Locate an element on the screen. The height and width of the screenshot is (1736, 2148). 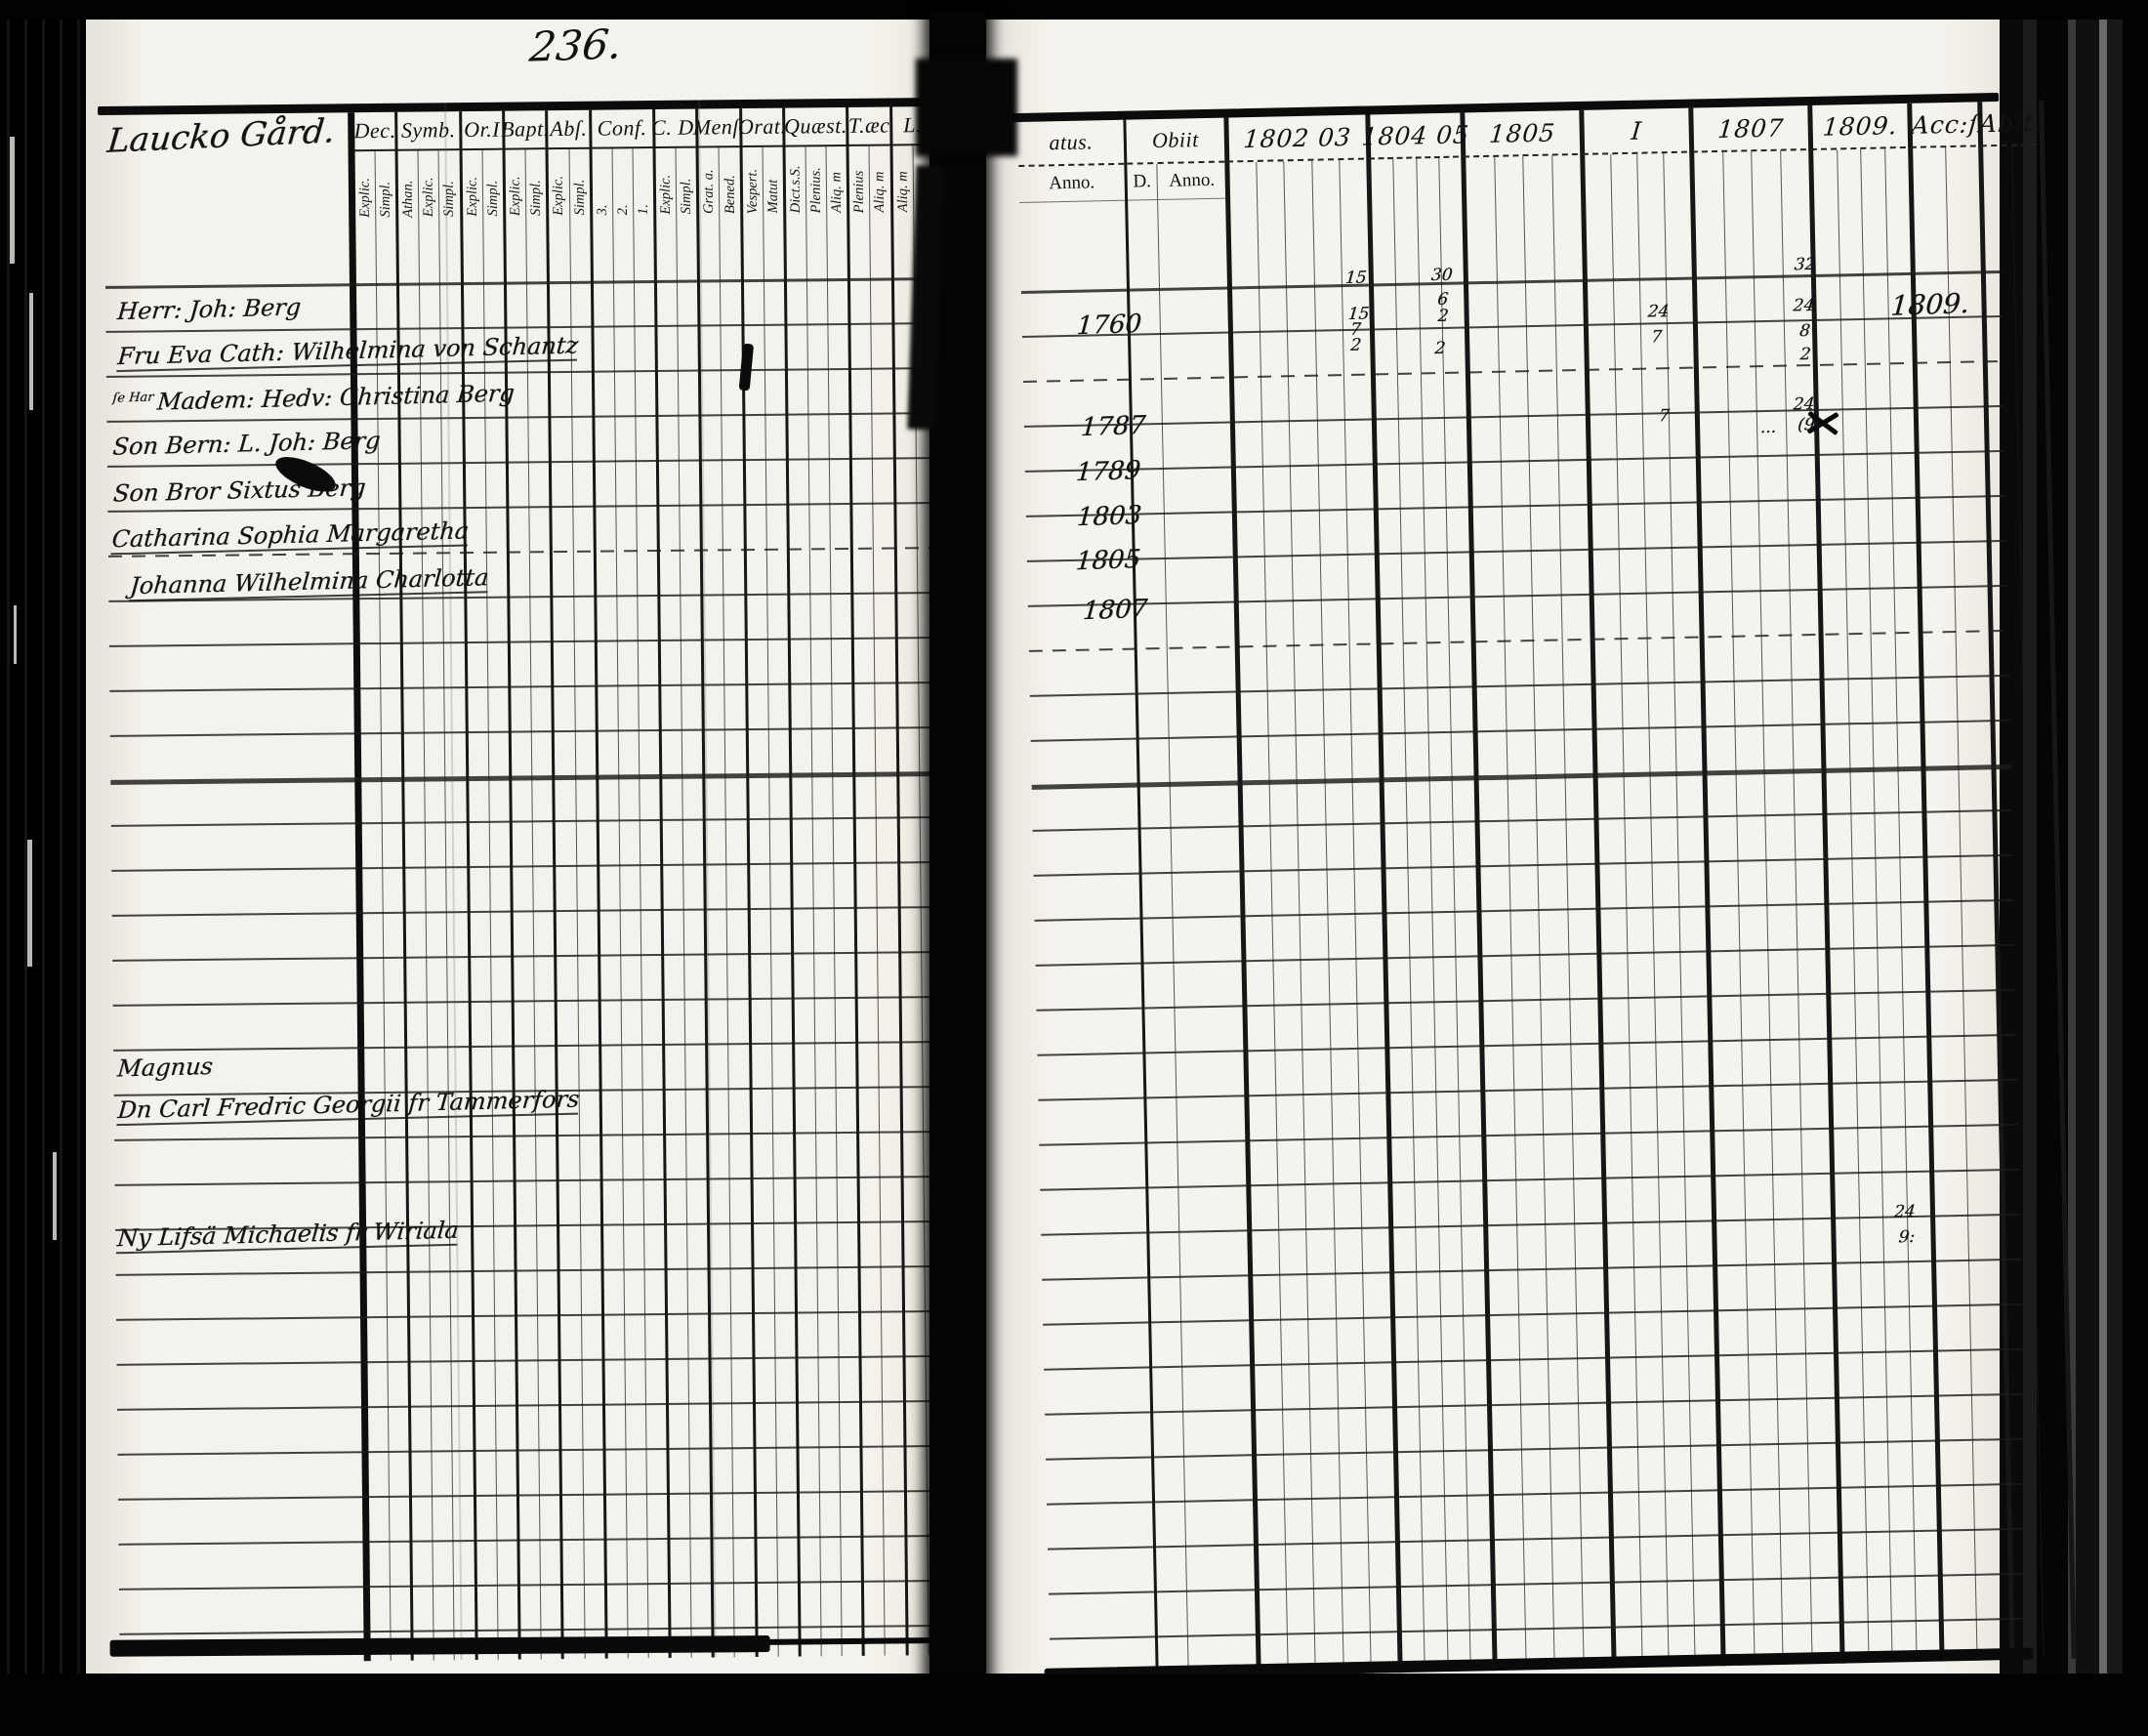
subcolumn-header: 2. is located at coordinates (622, 183).